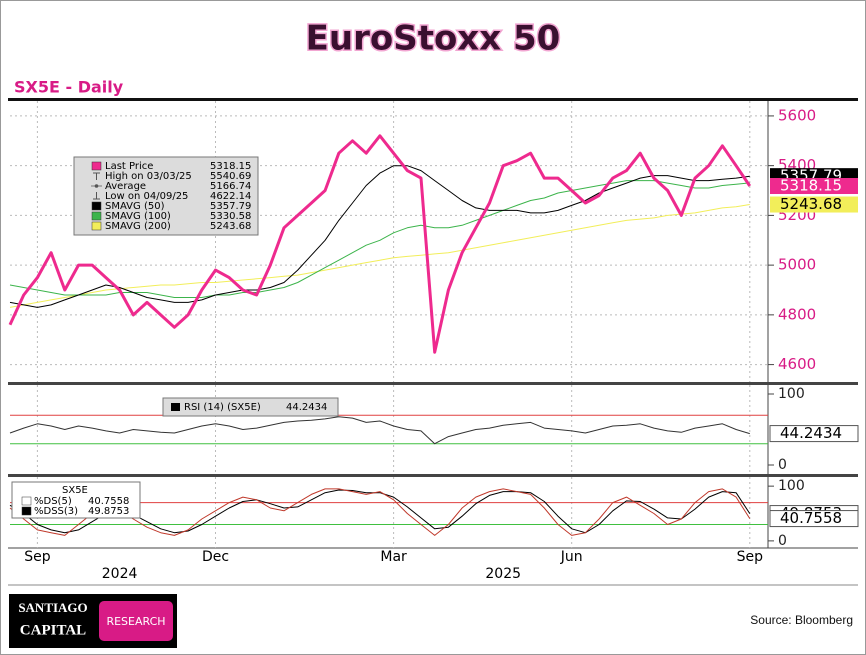 The image size is (866, 655). I want to click on legend-value: 44.2434, so click(306, 407).